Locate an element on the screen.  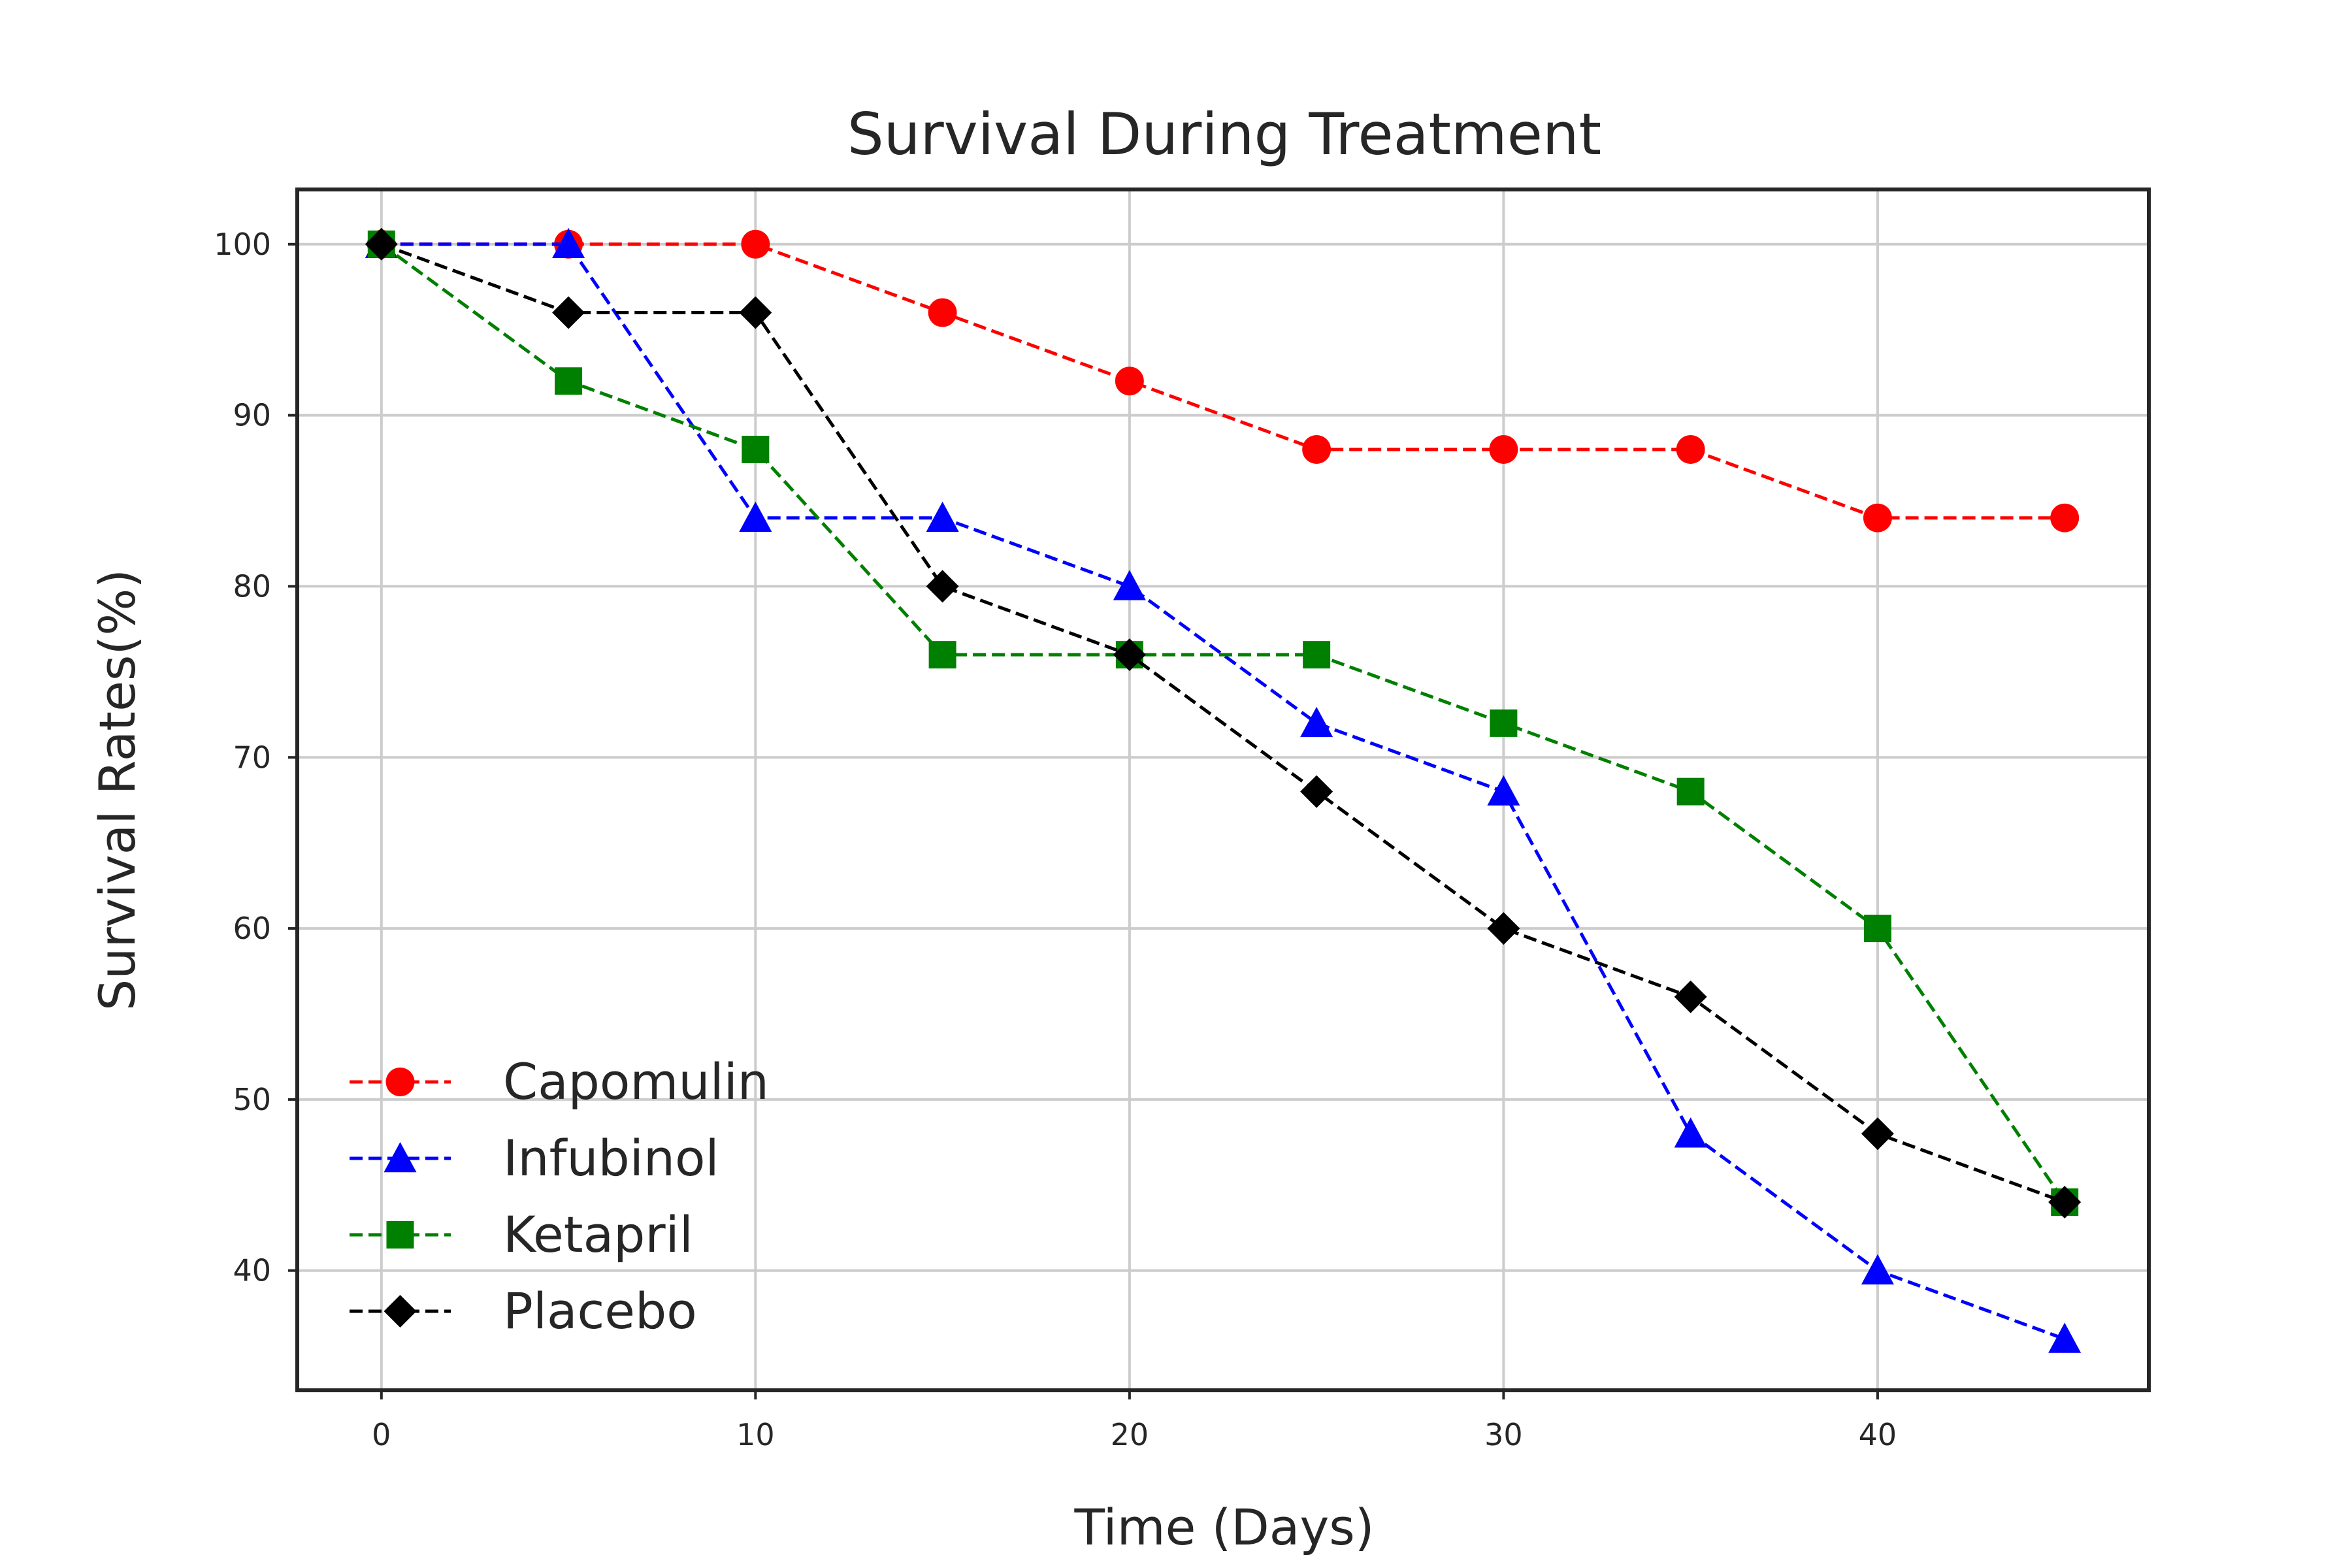
x-tick-label: 10 is located at coordinates (755, 1434).